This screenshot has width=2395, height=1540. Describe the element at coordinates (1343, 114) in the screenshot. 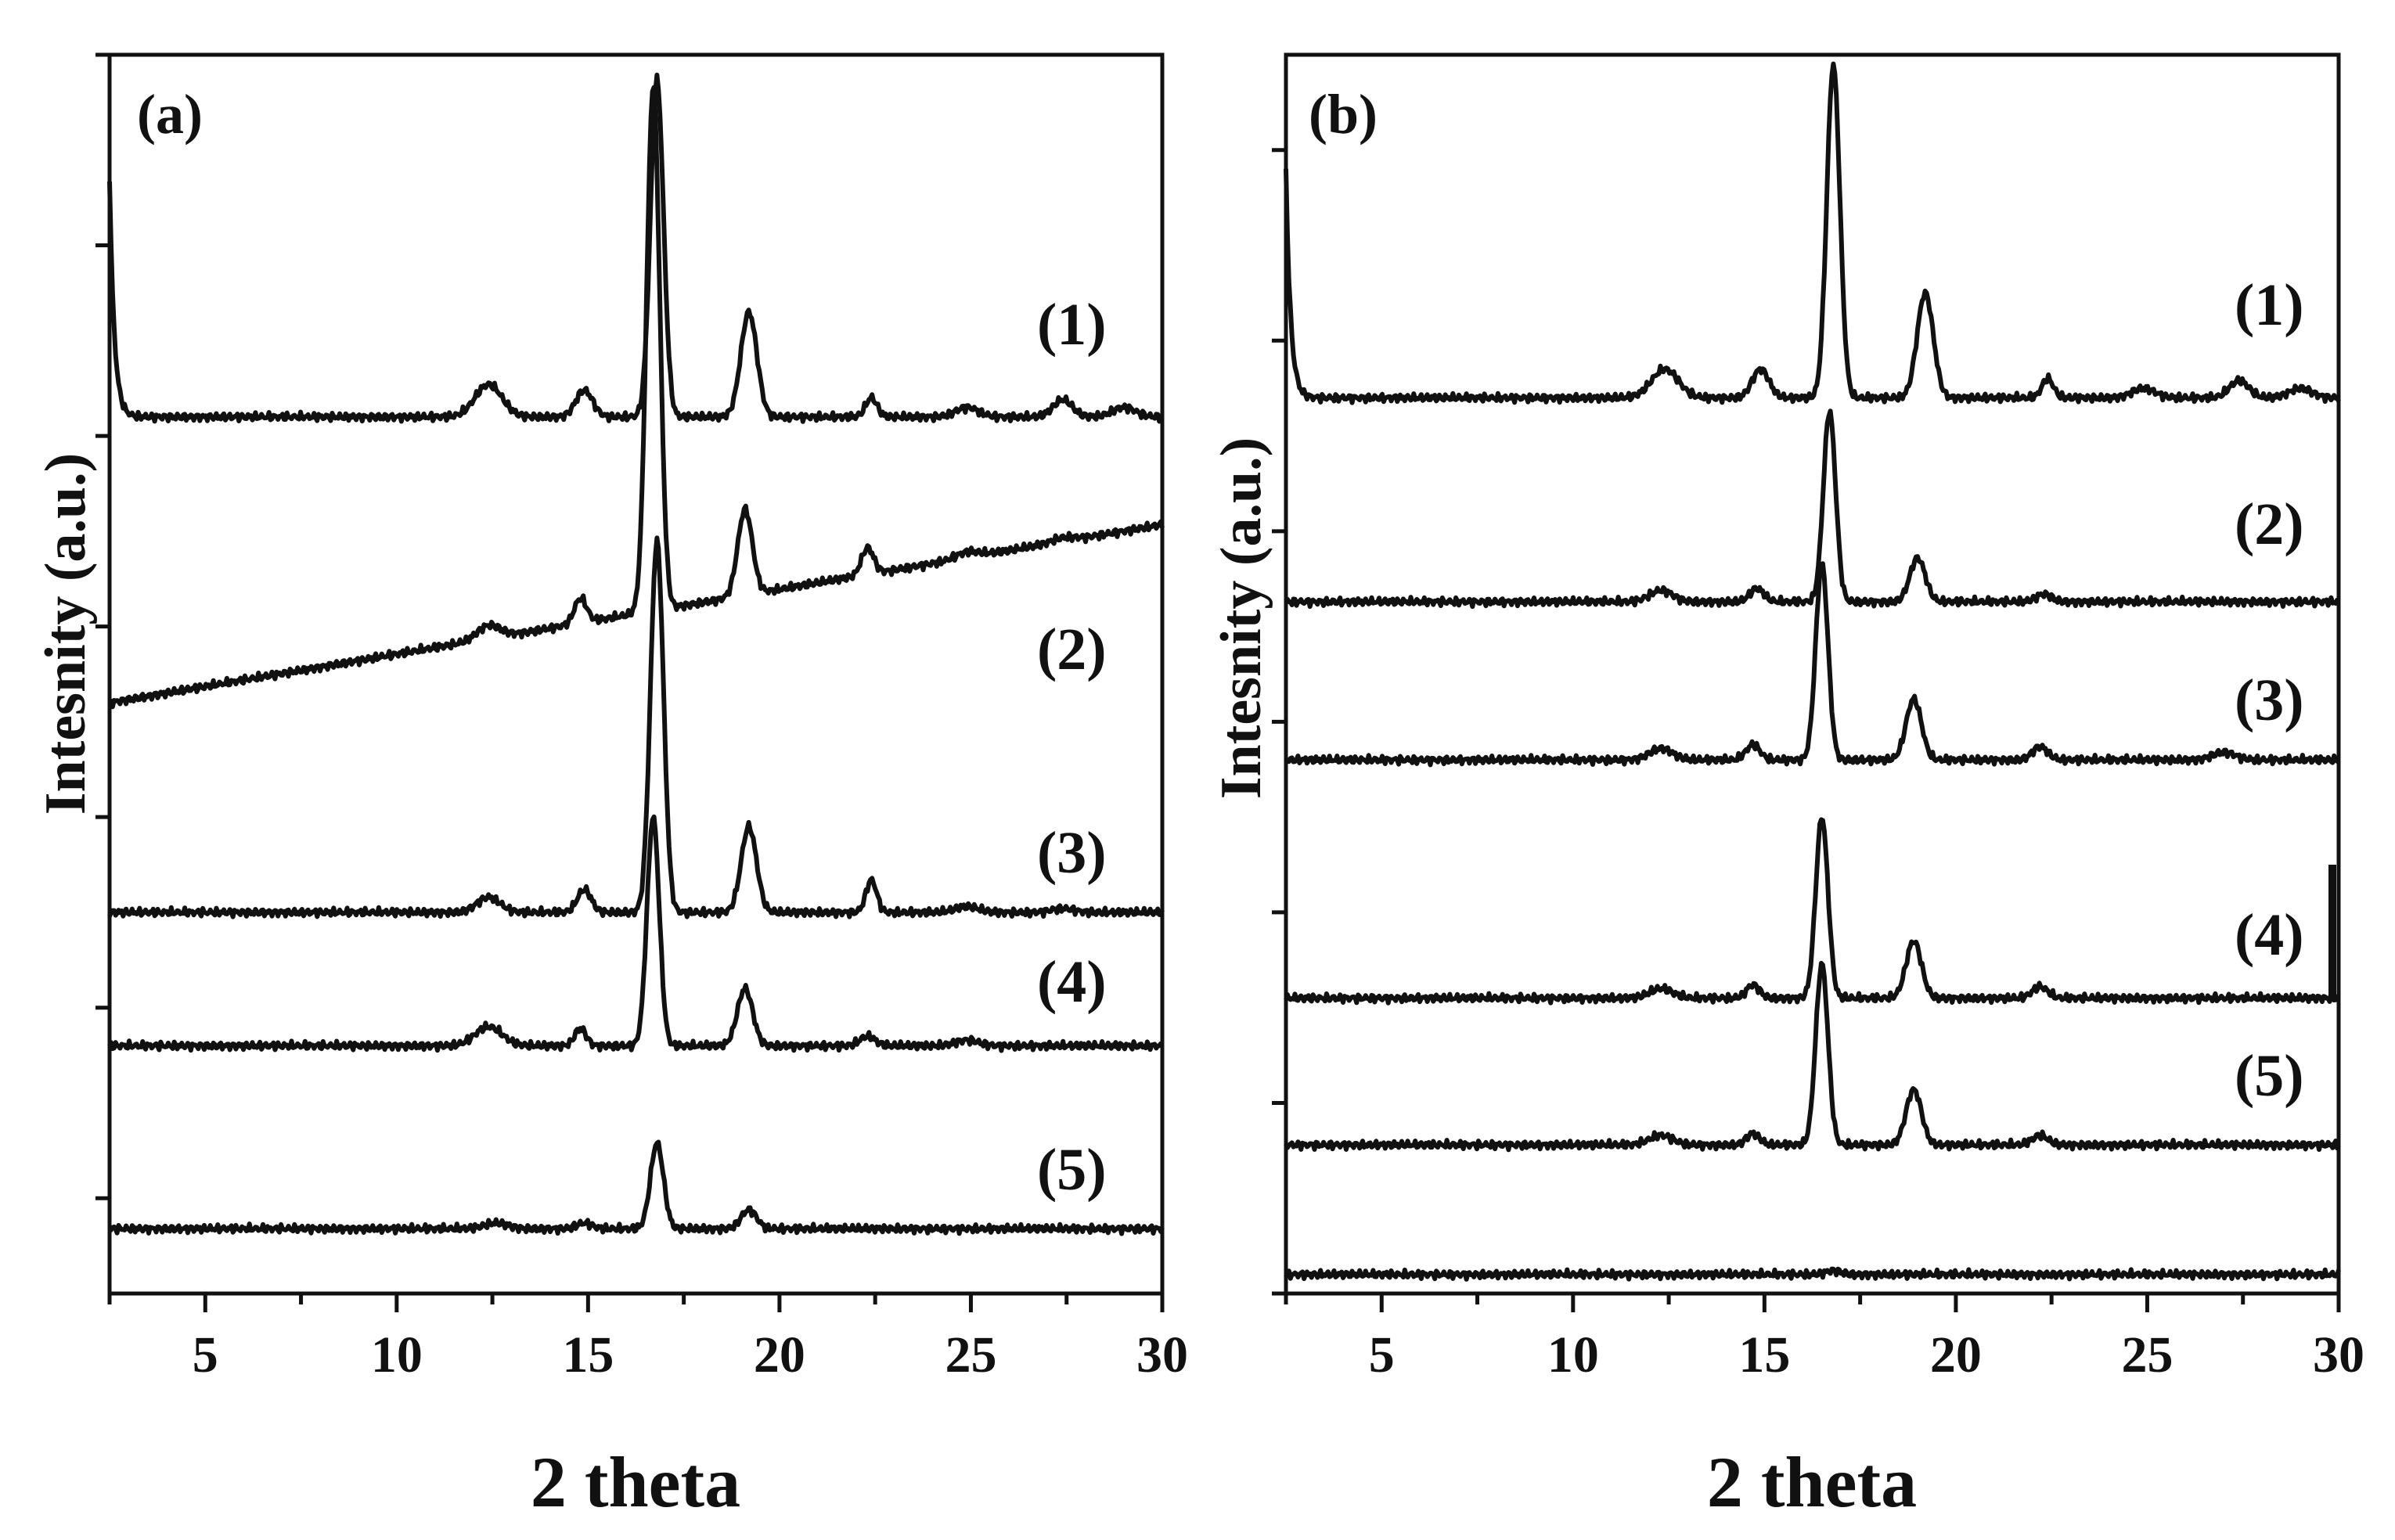

I see `panel-label: (b)` at that location.